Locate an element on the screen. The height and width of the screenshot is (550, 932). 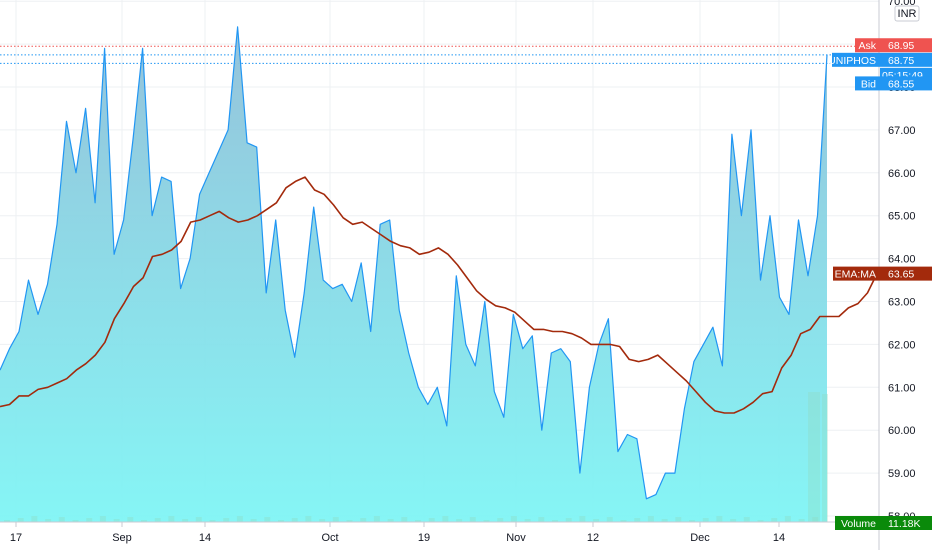
time-tick-label: Sep is located at coordinates (122, 538).